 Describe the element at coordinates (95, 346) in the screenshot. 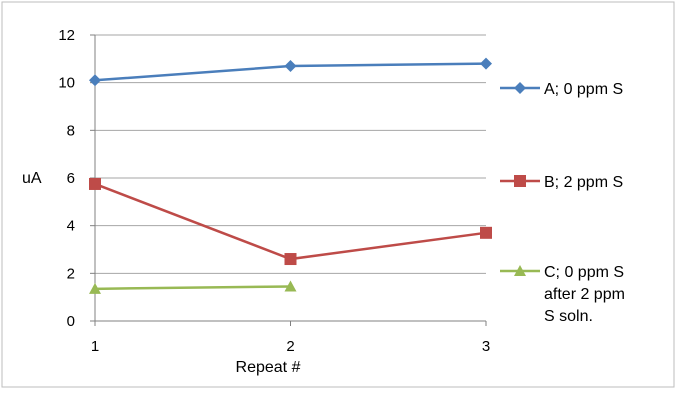

I see `x-tick-label: 1` at that location.